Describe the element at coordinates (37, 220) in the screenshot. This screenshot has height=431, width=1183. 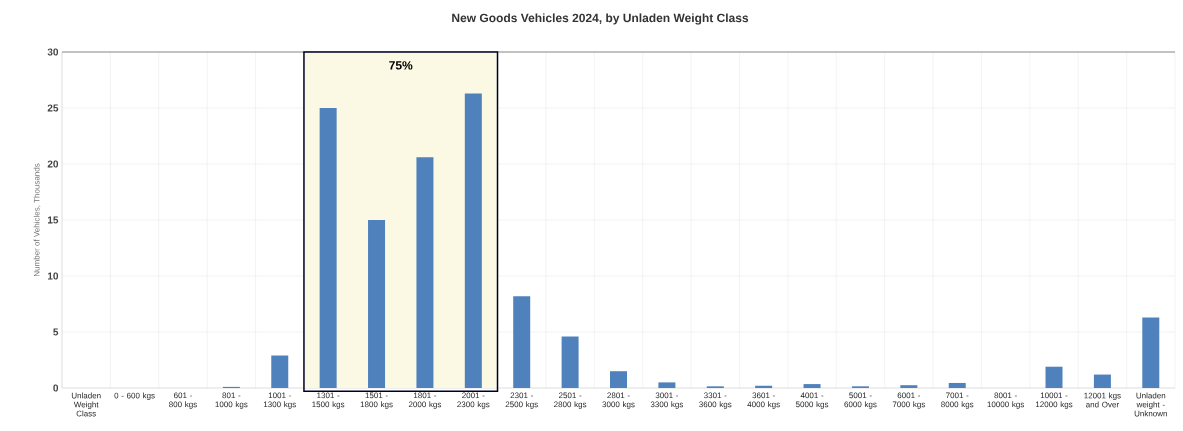
I see `y-axis-title: Number of Vehicles, Thousands` at that location.